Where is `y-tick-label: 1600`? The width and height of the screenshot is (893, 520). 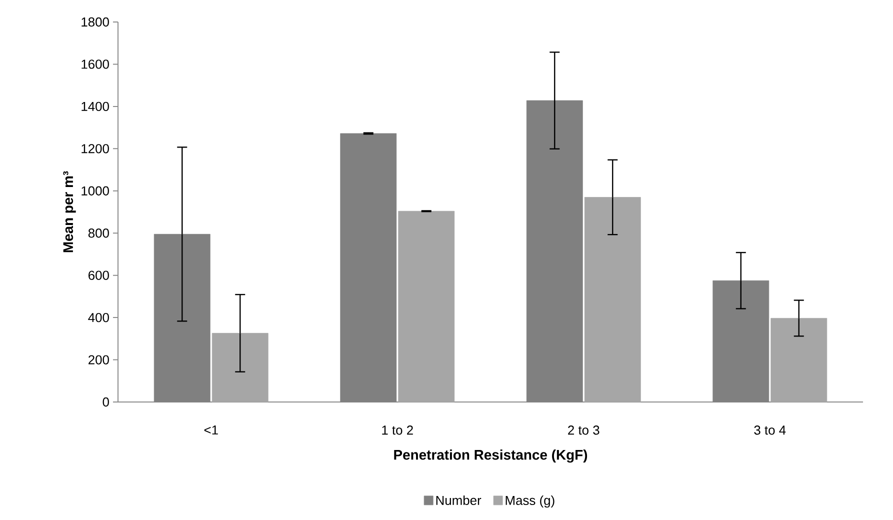
y-tick-label: 1600 is located at coordinates (95, 64).